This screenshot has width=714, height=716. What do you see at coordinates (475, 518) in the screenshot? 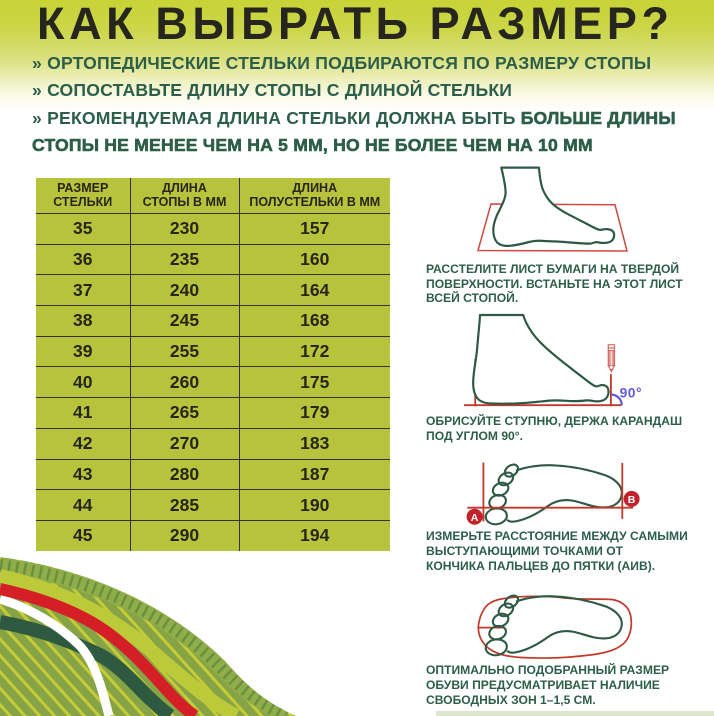
I see `svg-text: А` at bounding box center [475, 518].